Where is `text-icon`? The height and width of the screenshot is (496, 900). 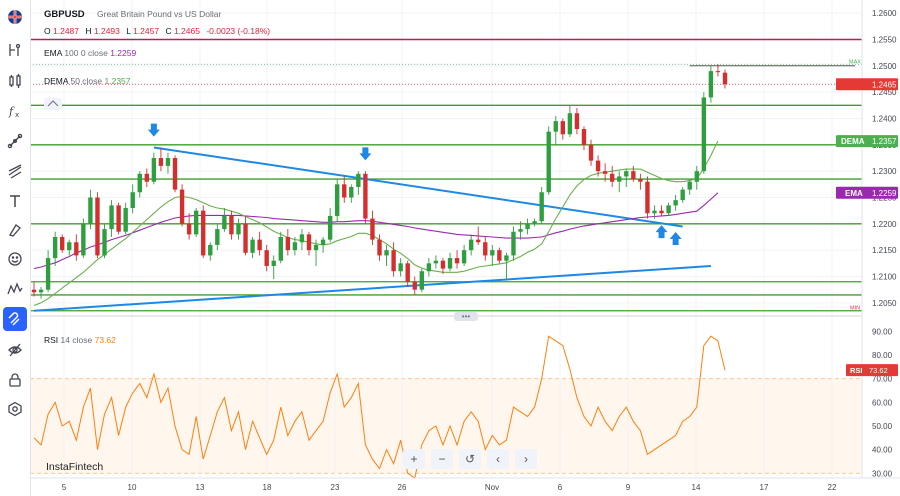 text-icon is located at coordinates (15, 201).